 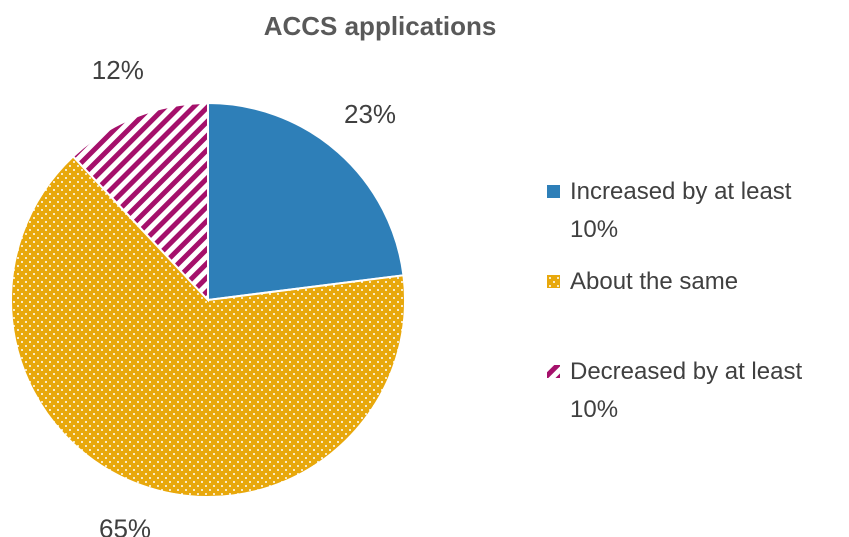 I want to click on data-label: 23%, so click(x=370, y=114).